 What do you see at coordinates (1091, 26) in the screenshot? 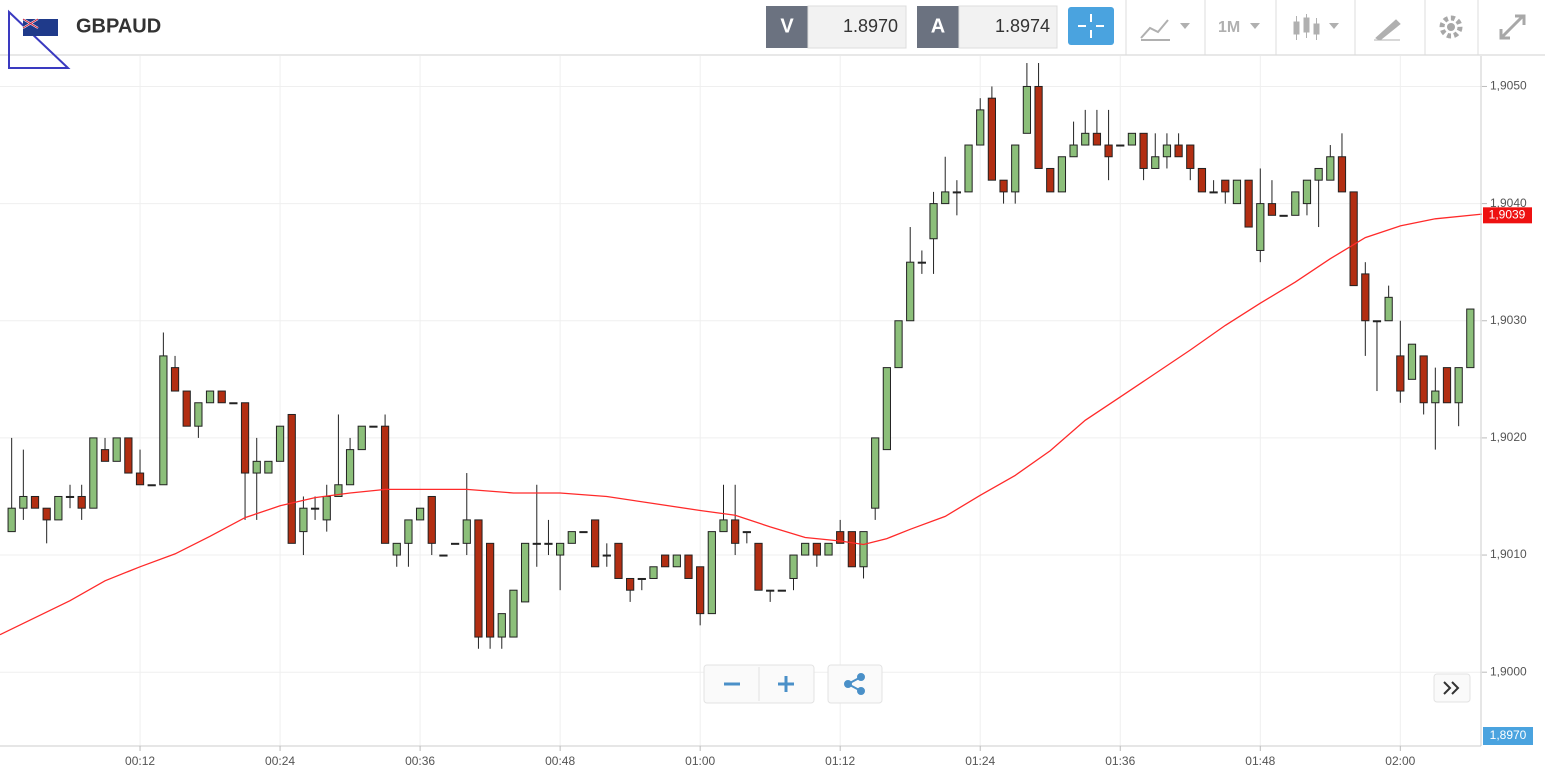
I see `crosshair-button` at bounding box center [1091, 26].